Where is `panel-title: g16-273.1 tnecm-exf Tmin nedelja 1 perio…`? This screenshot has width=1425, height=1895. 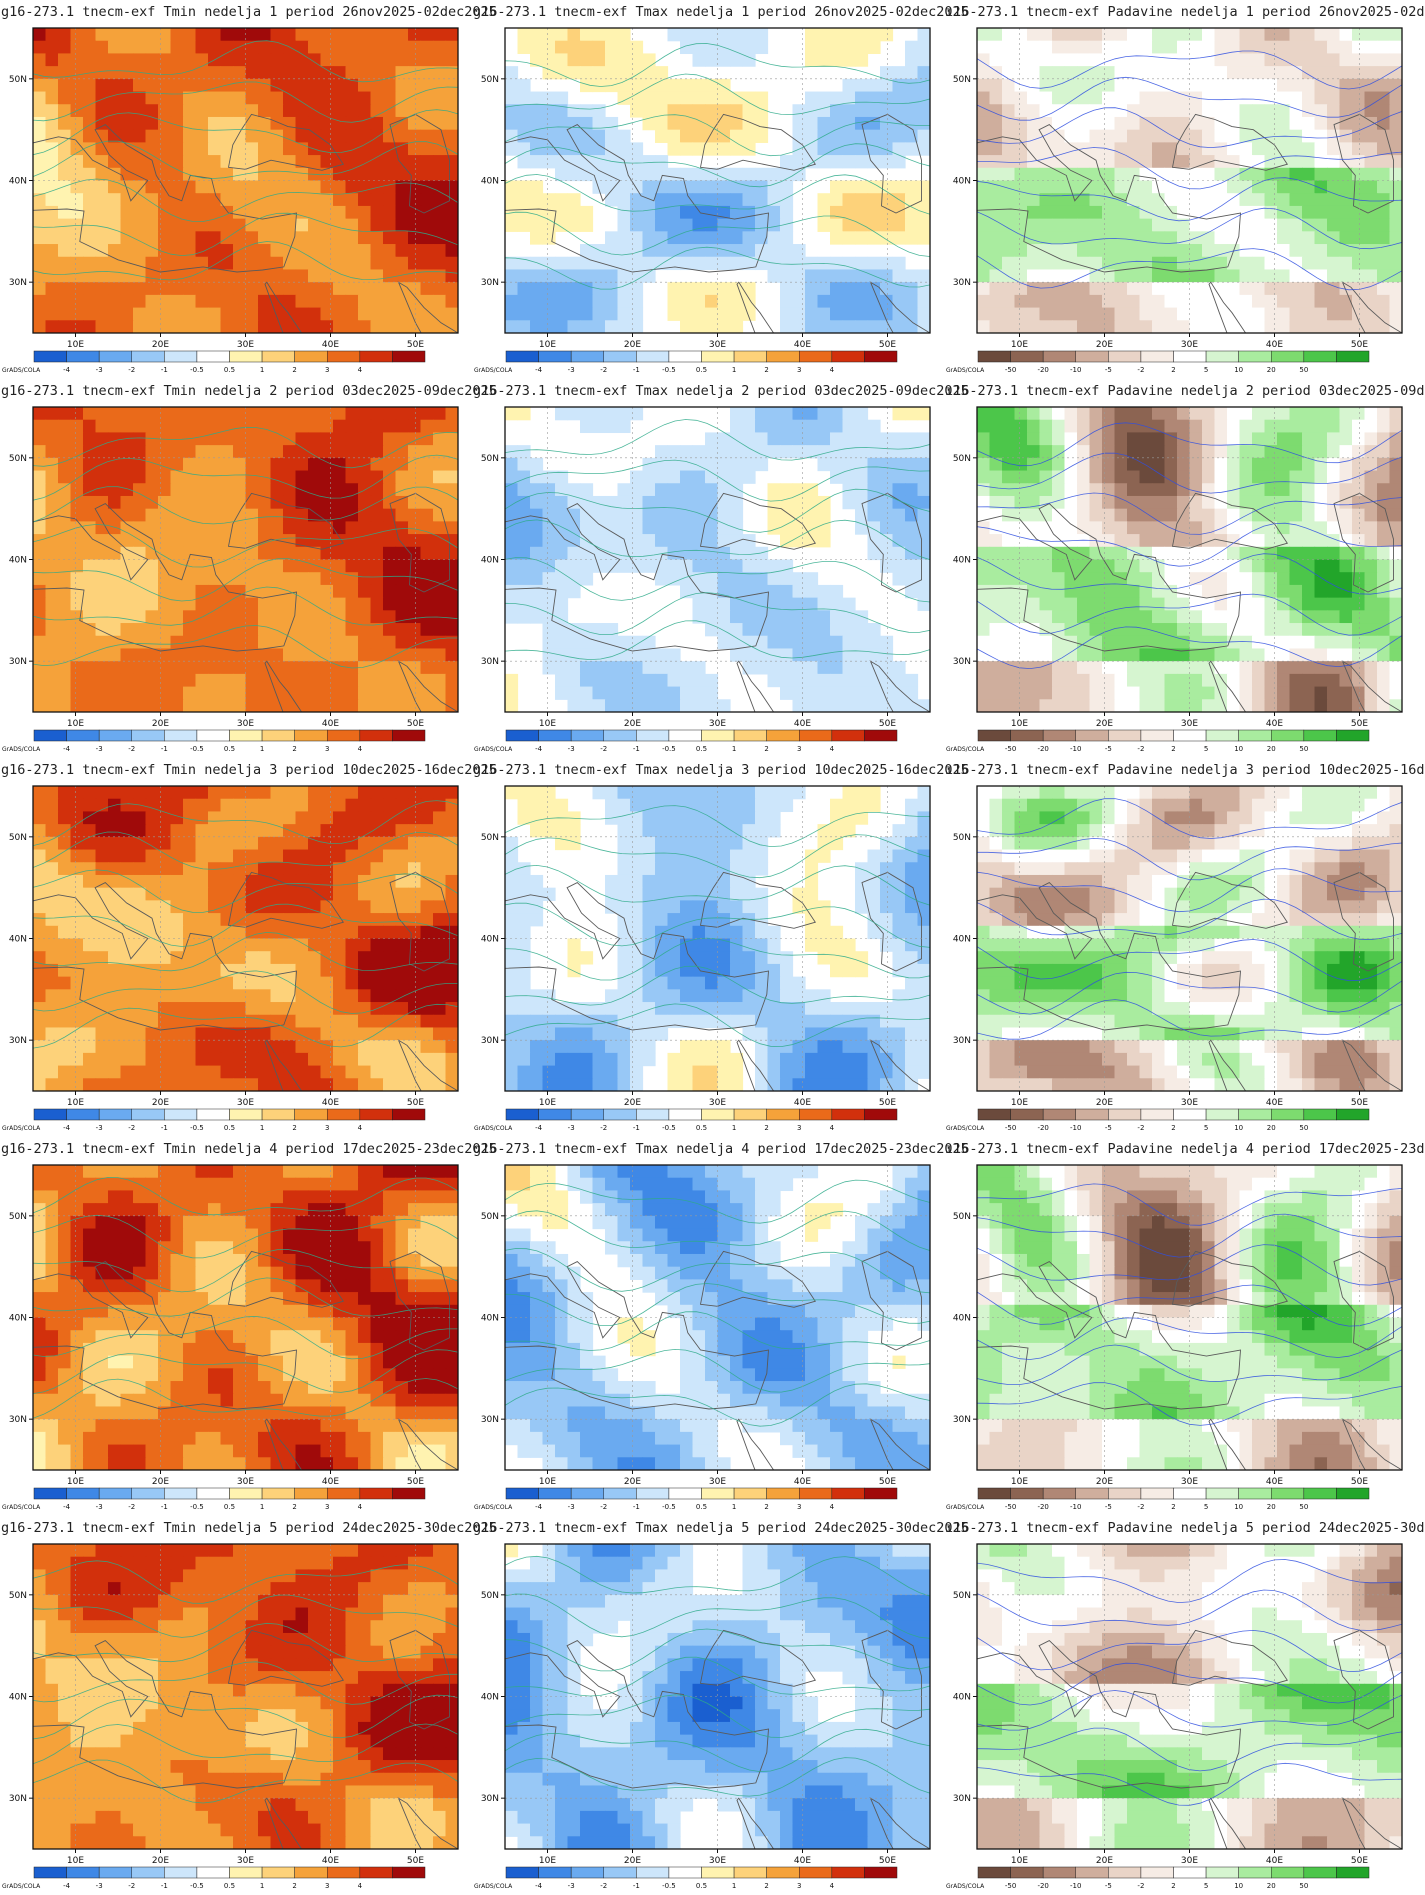
panel-title: g16-273.1 tnecm-exf Tmin nedelja 1 perio… is located at coordinates (249, 12).